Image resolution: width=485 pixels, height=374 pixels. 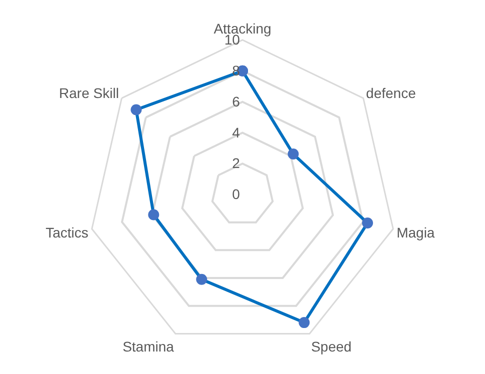 What do you see at coordinates (391, 93) in the screenshot?
I see `spoke-label: defence` at bounding box center [391, 93].